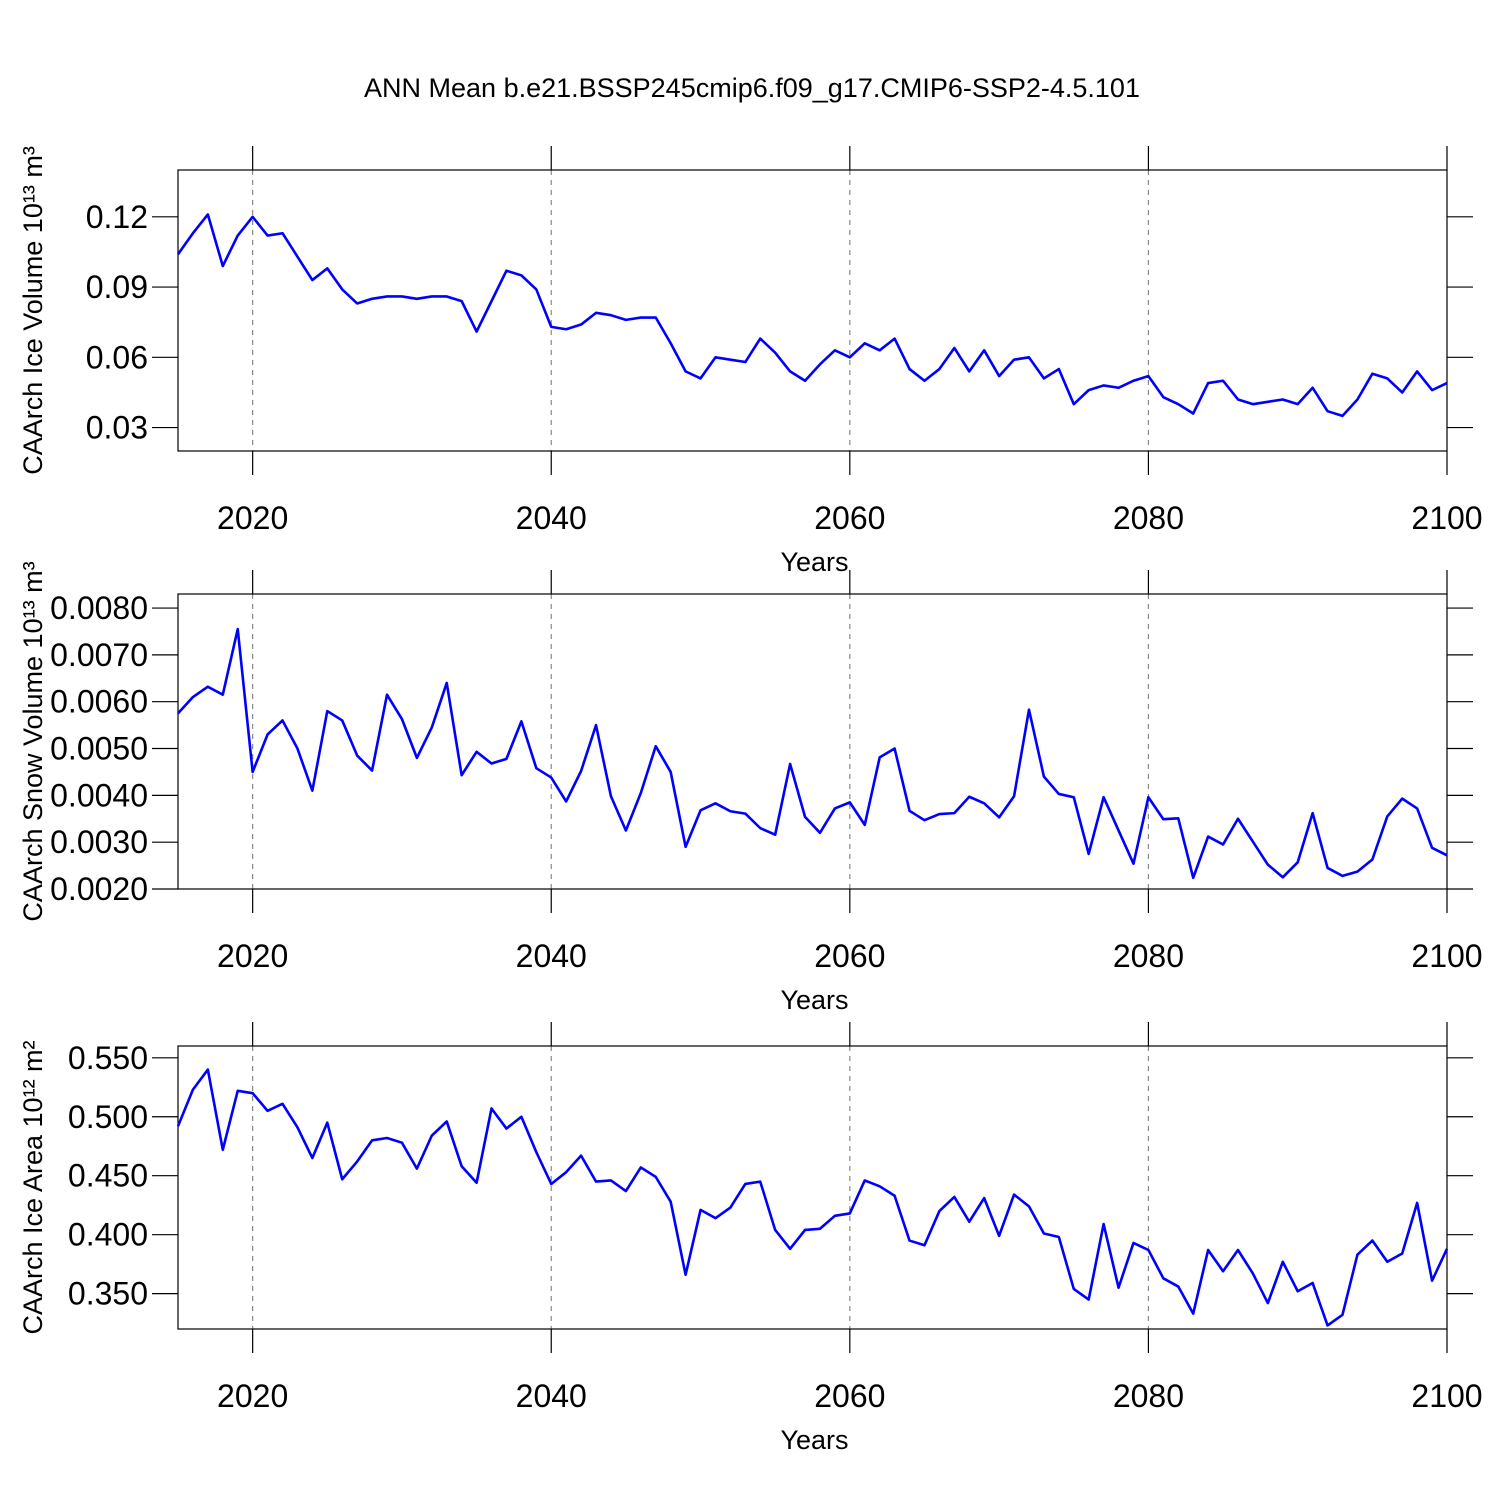 The height and width of the screenshot is (1500, 1500). What do you see at coordinates (108, 1294) in the screenshot?
I see `y-tick-label: 0.350` at bounding box center [108, 1294].